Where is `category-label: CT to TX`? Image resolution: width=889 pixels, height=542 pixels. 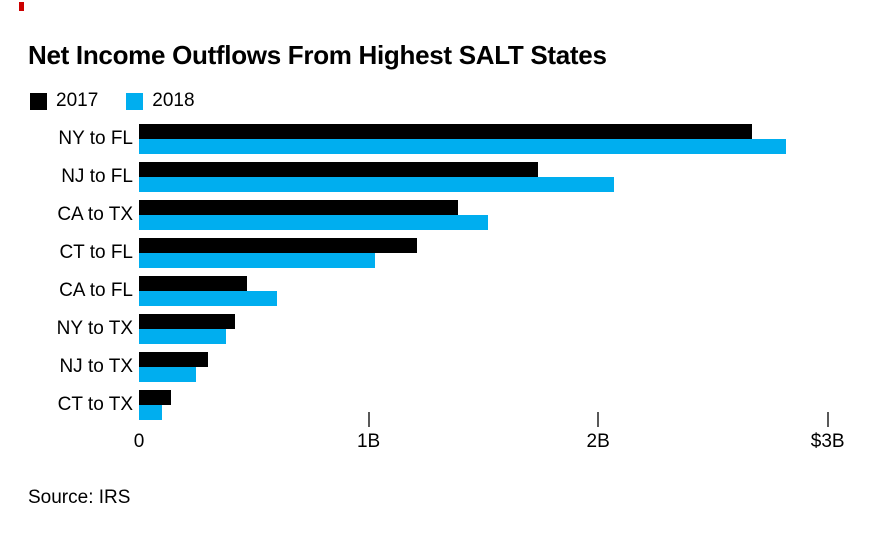 category-label: CT to TX is located at coordinates (95, 404).